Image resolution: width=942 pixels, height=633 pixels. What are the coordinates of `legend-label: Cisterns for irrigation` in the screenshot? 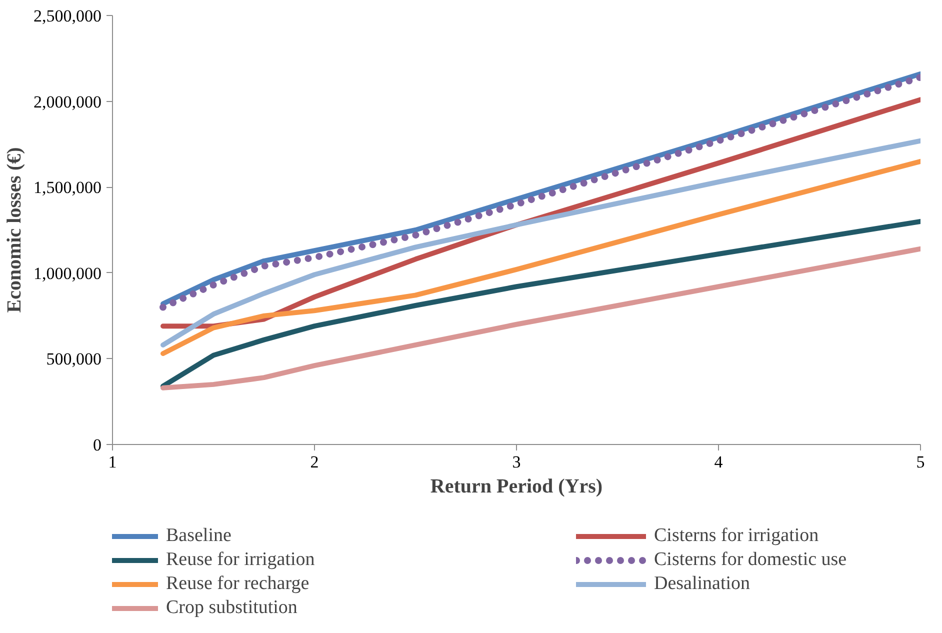 It's located at (737, 536).